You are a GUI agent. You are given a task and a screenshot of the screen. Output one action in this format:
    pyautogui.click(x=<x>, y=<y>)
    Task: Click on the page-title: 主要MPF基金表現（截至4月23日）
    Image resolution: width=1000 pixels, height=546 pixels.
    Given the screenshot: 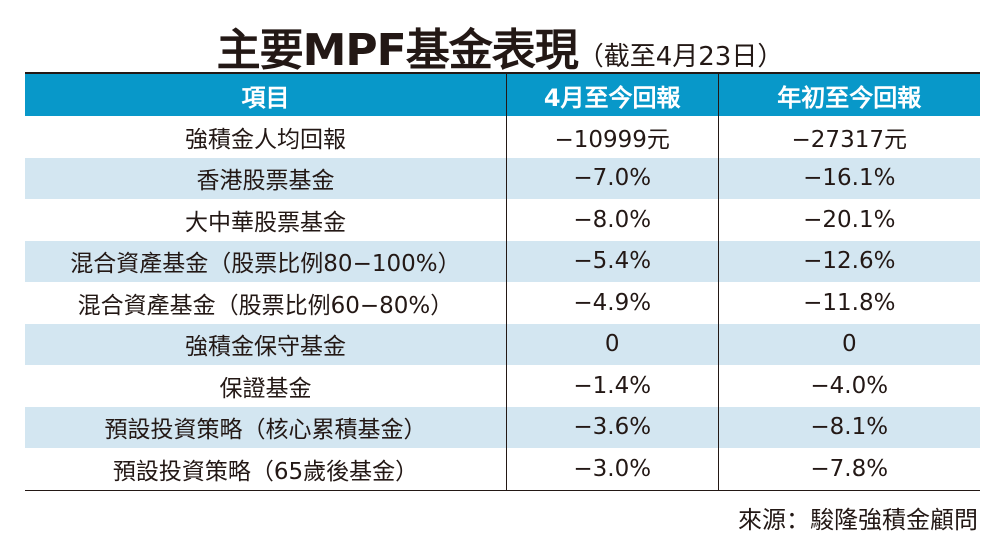 What is the action you would take?
    pyautogui.click(x=500, y=46)
    